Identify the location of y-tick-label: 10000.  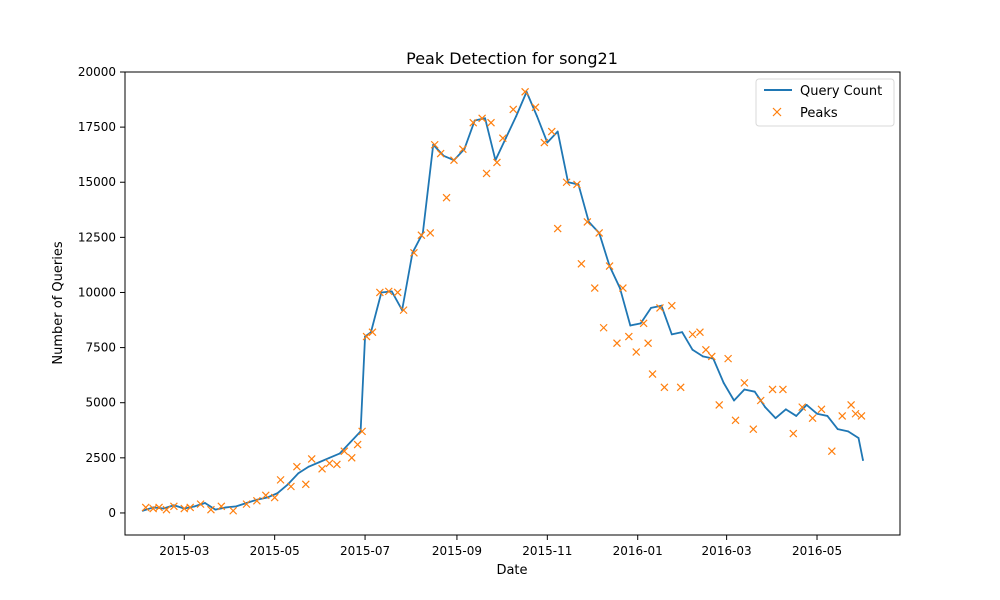
(97, 292).